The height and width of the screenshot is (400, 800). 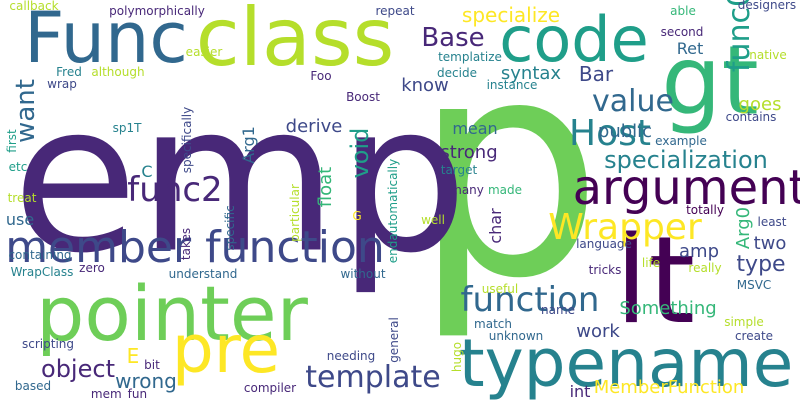 What do you see at coordinates (295, 42) in the screenshot?
I see `word-class: class` at bounding box center [295, 42].